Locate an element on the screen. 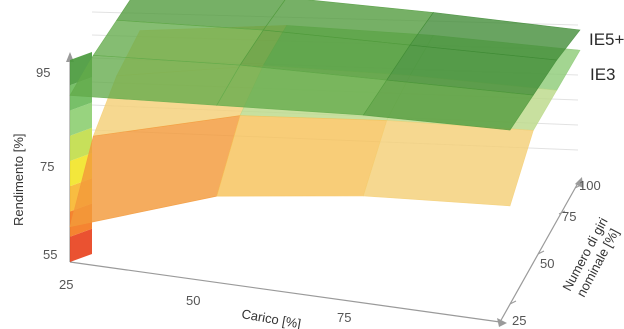  z-tick-label: 100 is located at coordinates (590, 185).